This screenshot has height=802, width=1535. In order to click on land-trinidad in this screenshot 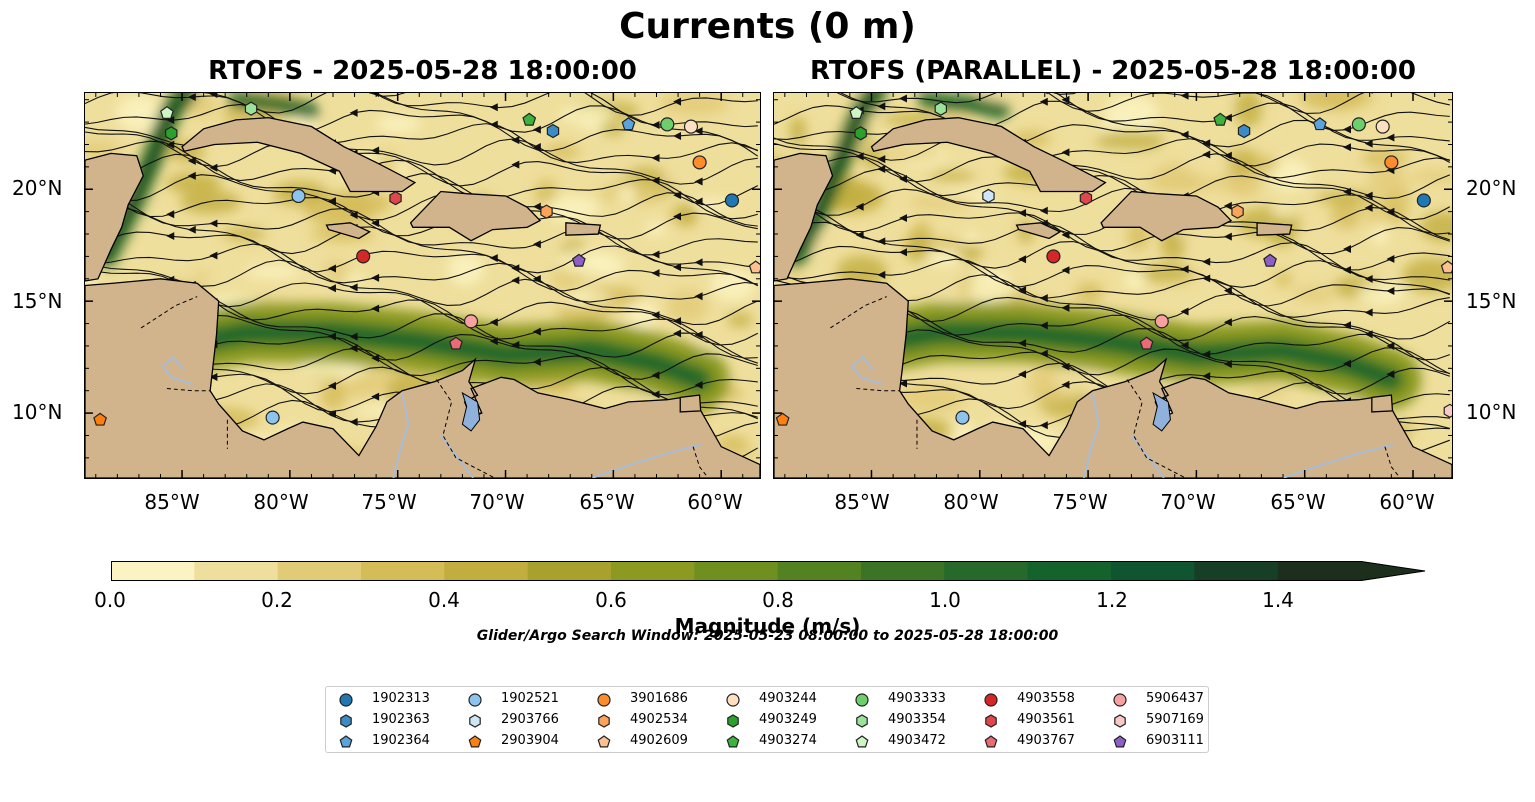, I will do `click(690, 403)`.